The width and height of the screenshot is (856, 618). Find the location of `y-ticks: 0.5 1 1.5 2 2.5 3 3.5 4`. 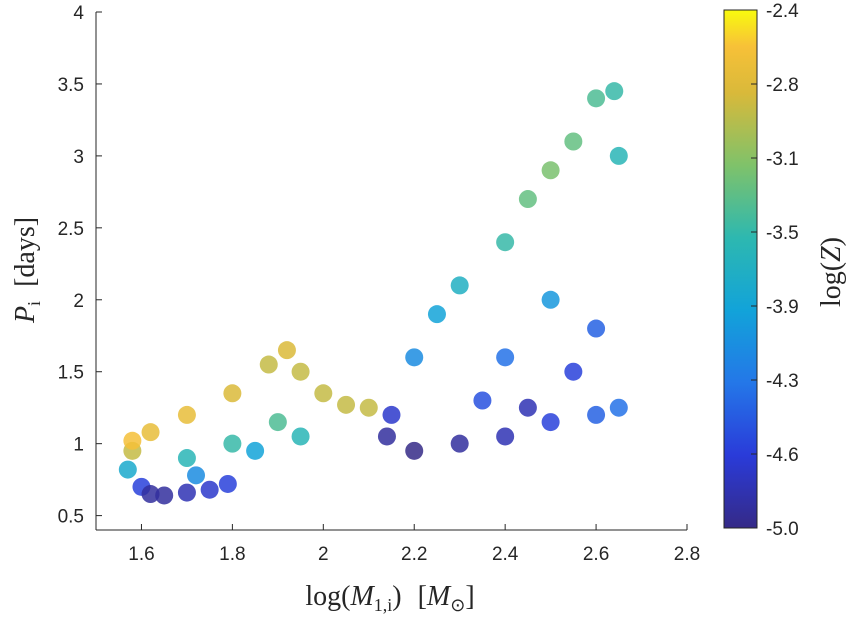

y-ticks: 0.5 1 1.5 2 2.5 3 3.5 4 is located at coordinates (80, 265).